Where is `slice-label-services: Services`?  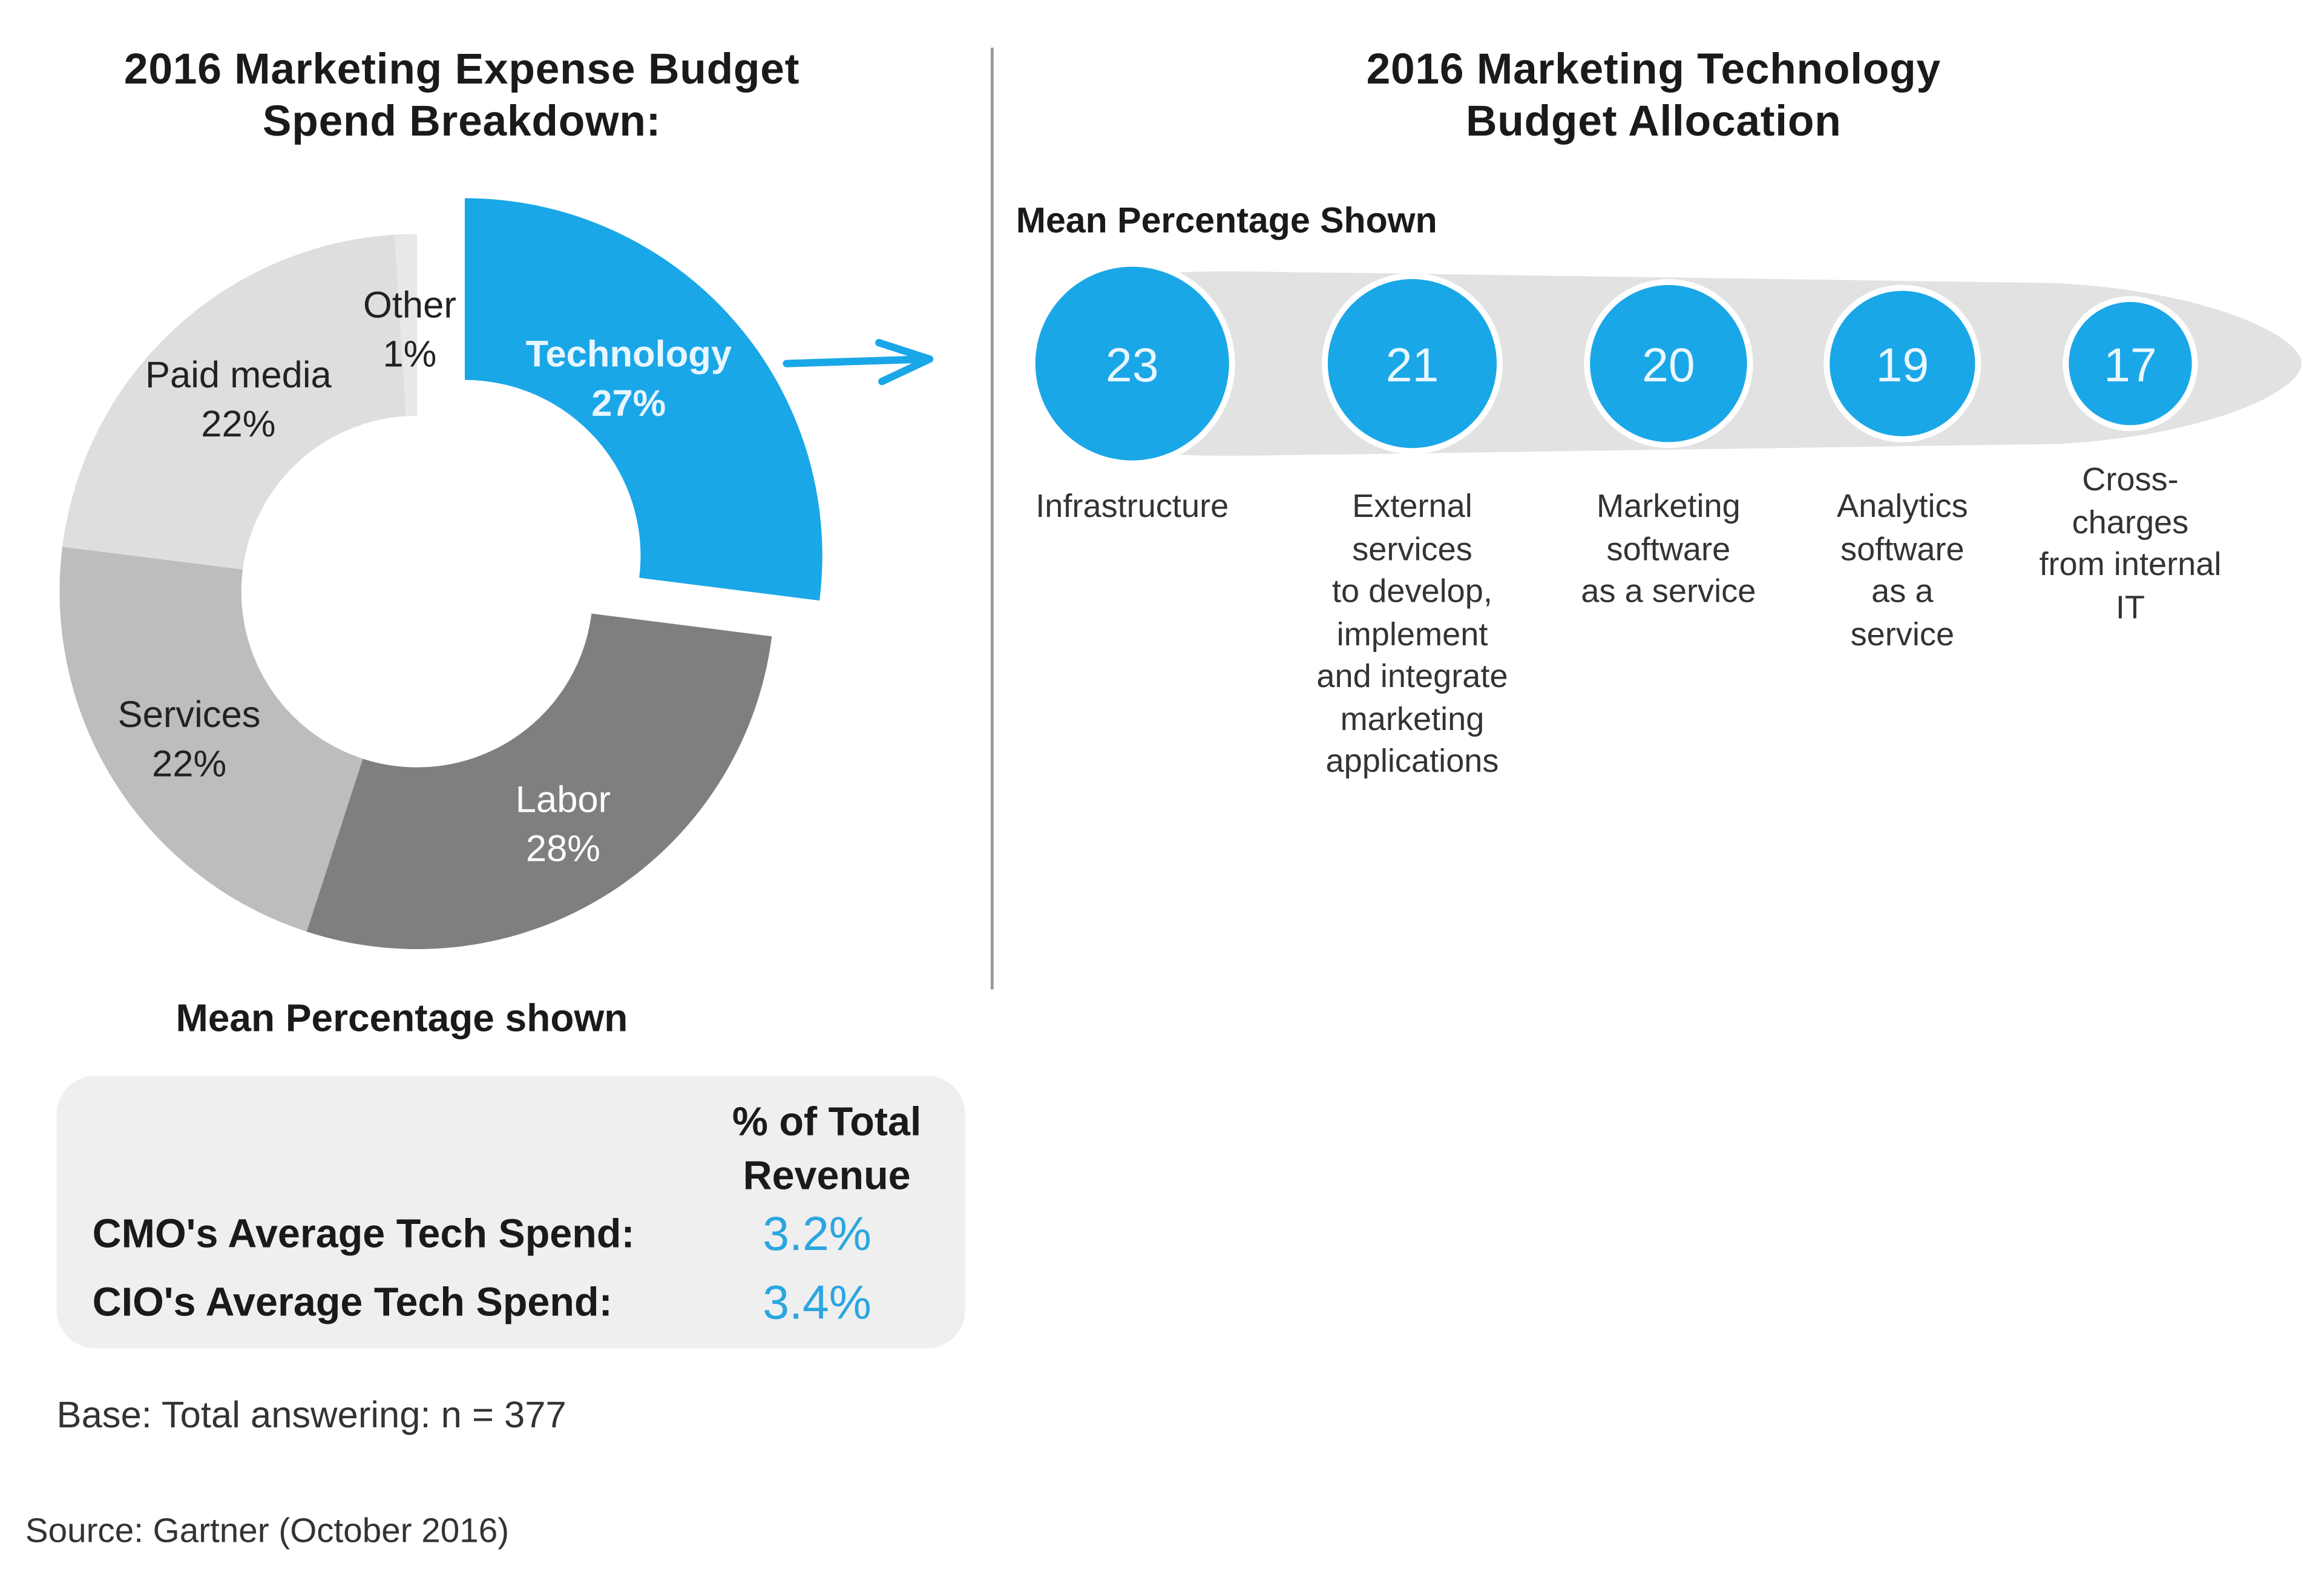 slice-label-services: Services is located at coordinates (189, 714).